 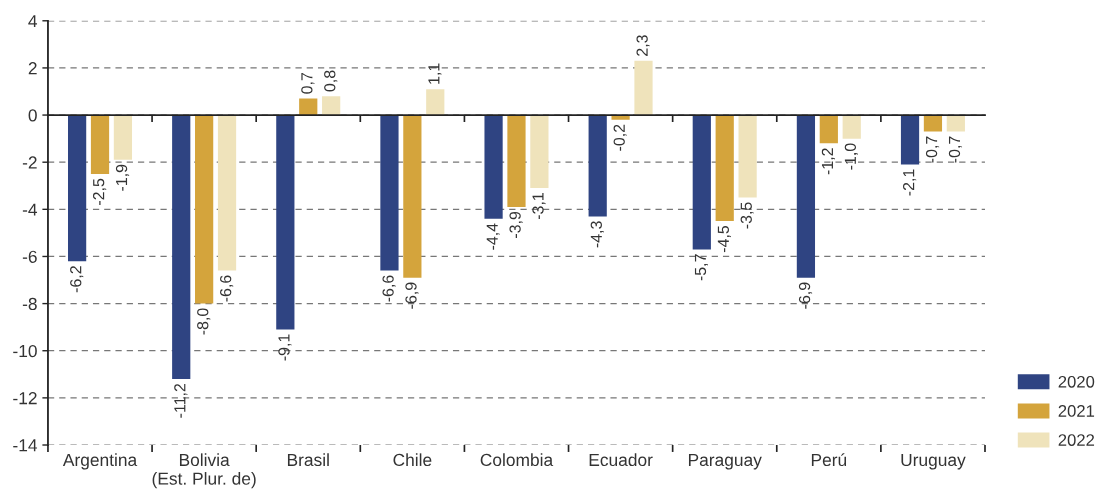 What do you see at coordinates (517, 460) in the screenshot?
I see `x-tick-label: Colombia` at bounding box center [517, 460].